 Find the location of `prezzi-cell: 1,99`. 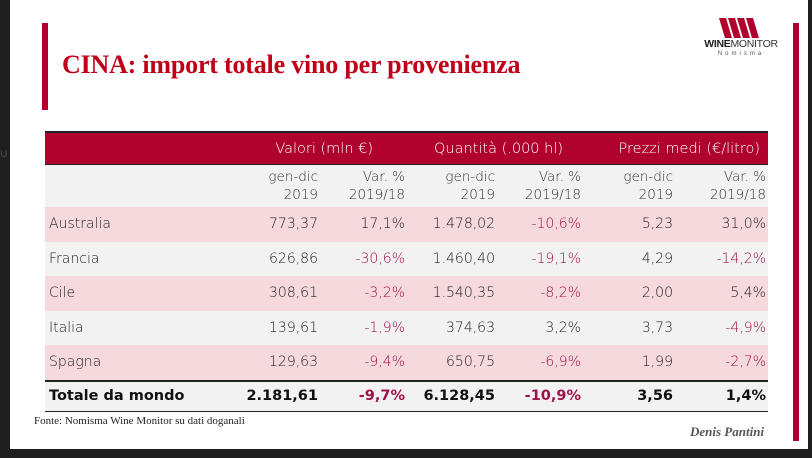

prezzi-cell: 1,99 is located at coordinates (657, 362).